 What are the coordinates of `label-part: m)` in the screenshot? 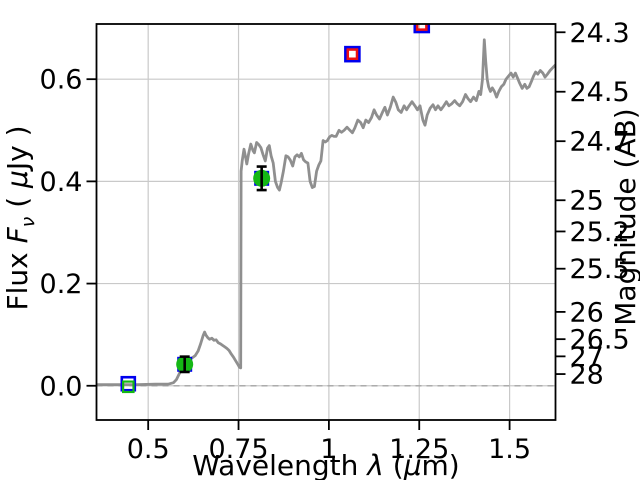 It's located at (440, 464).